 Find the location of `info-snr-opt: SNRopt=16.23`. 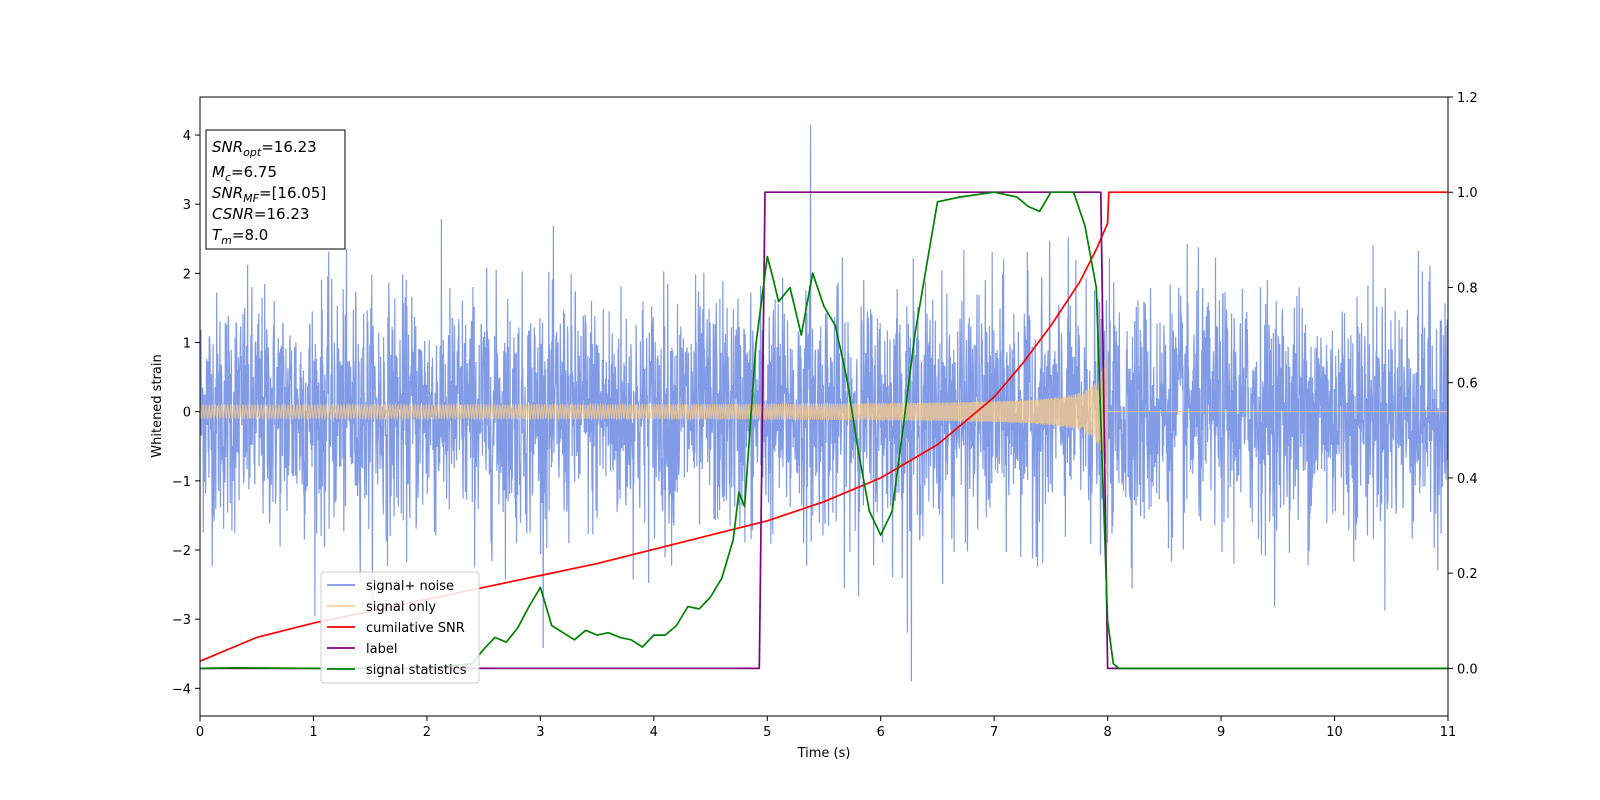

info-snr-opt: SNRopt=16.23 is located at coordinates (264, 148).